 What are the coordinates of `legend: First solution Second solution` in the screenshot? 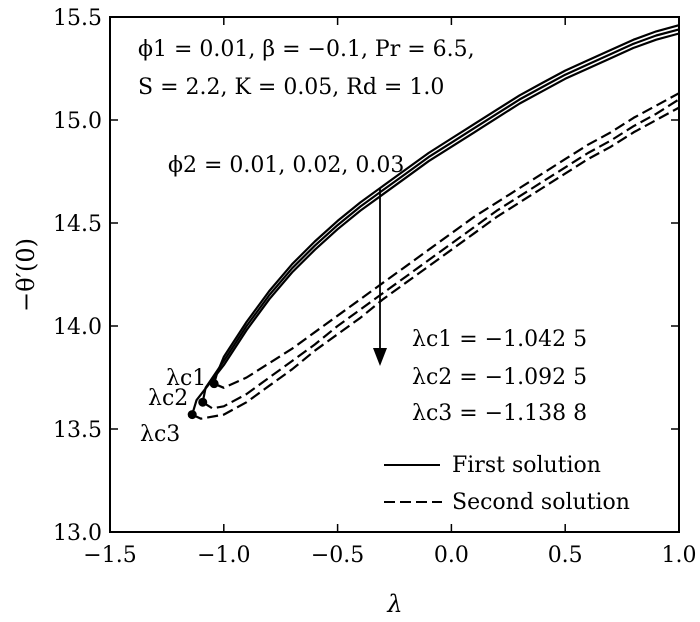 It's located at (507, 484).